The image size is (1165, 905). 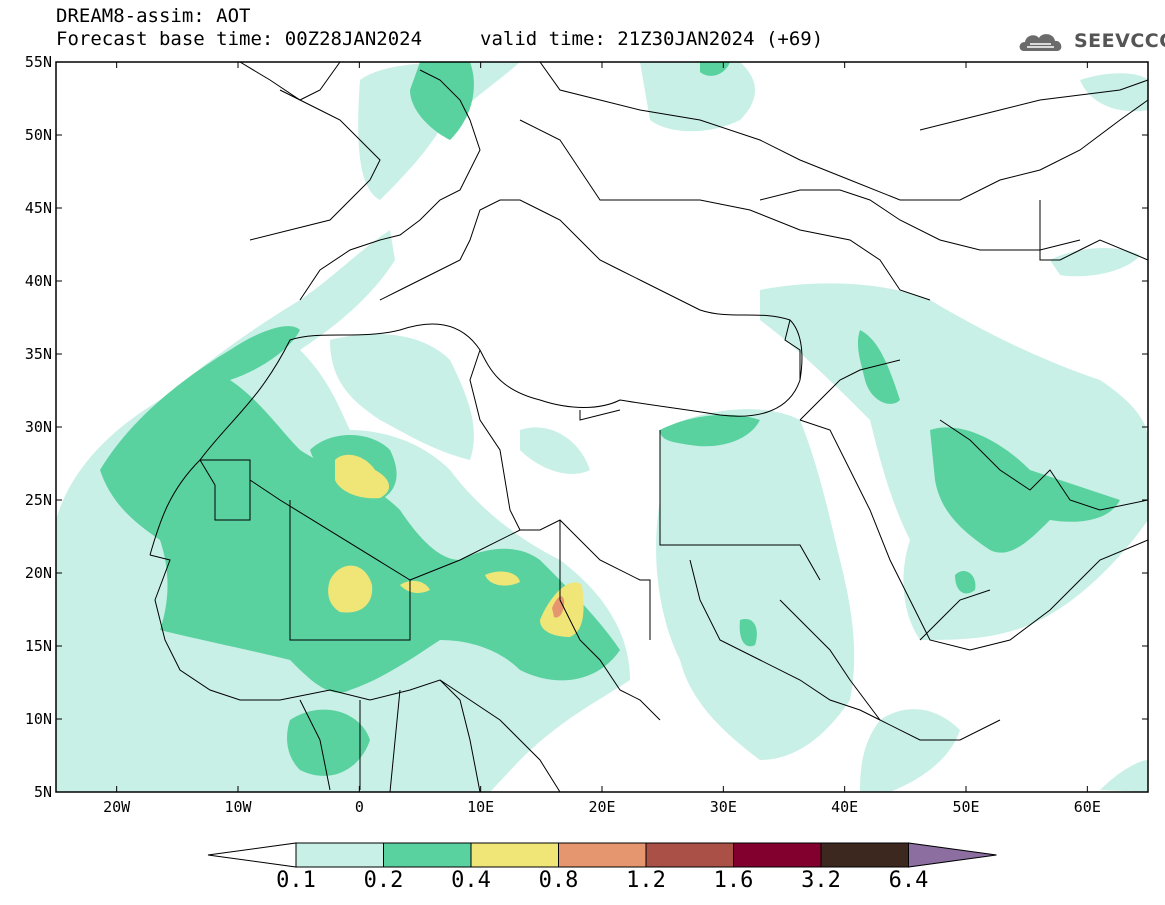 What do you see at coordinates (38, 427) in the screenshot?
I see `lat-label: 30N` at bounding box center [38, 427].